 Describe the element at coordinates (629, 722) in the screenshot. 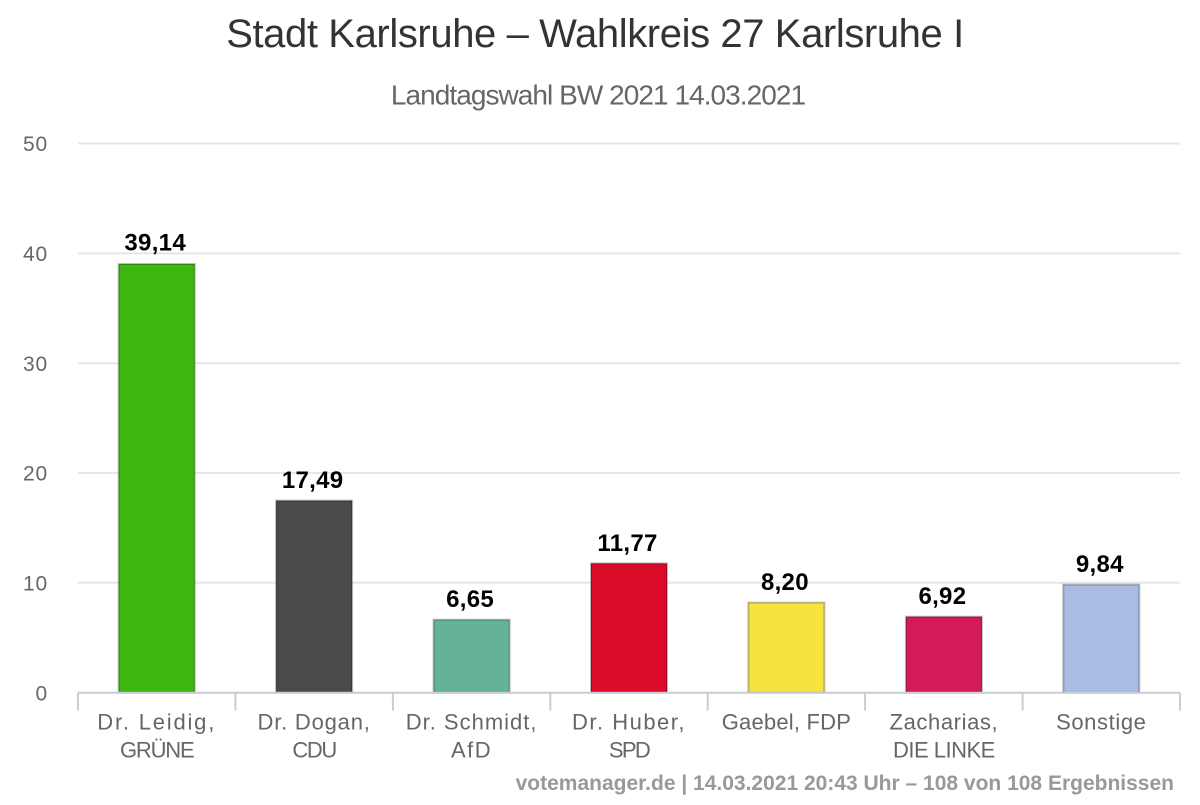

I see `svg-text: Dr. Huber,` at that location.